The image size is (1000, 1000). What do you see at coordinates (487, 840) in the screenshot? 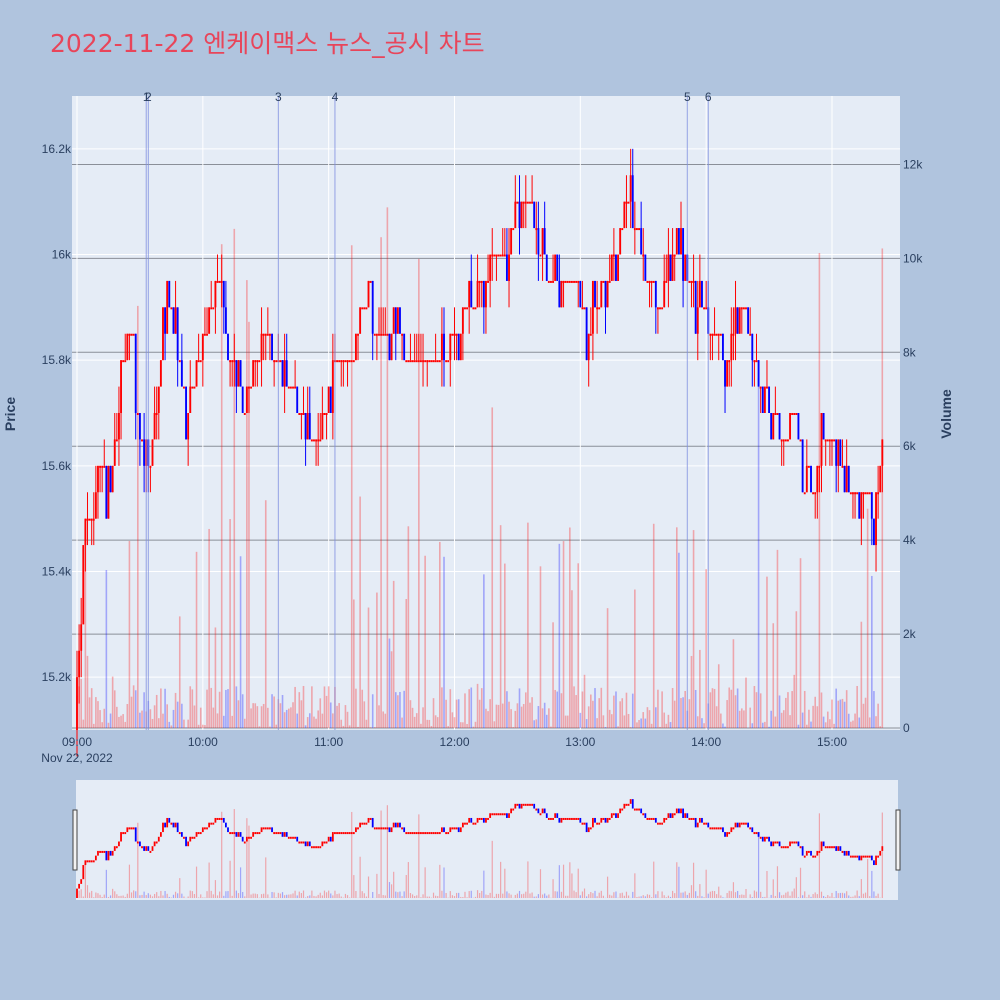
I see `range-slider-background` at bounding box center [487, 840].